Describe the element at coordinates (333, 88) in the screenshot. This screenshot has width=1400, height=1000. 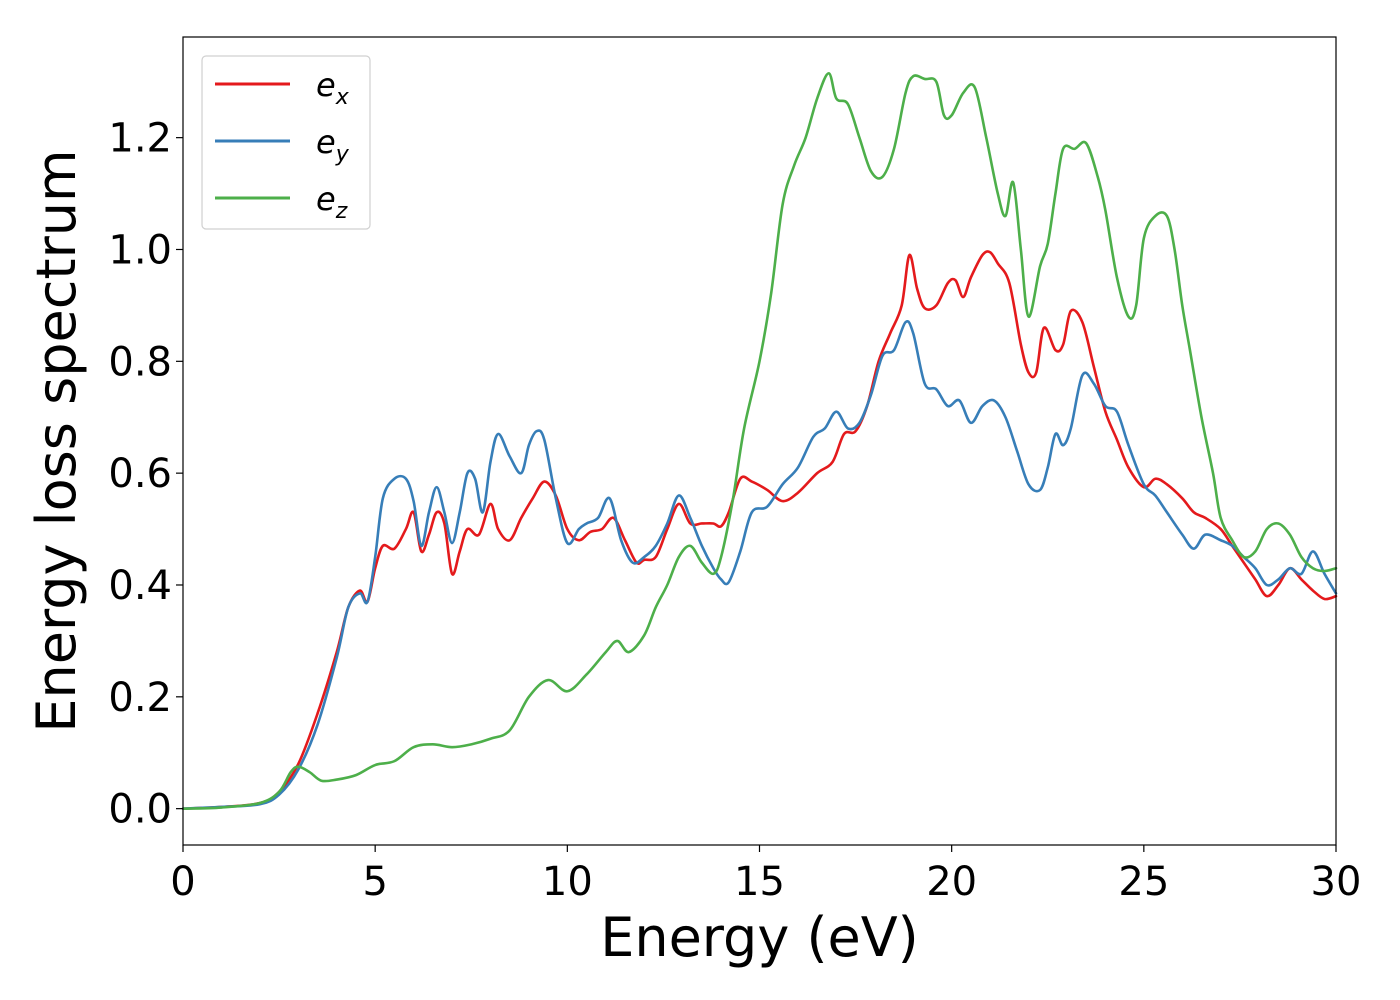
I see `legend-label-e-x: ex` at that location.